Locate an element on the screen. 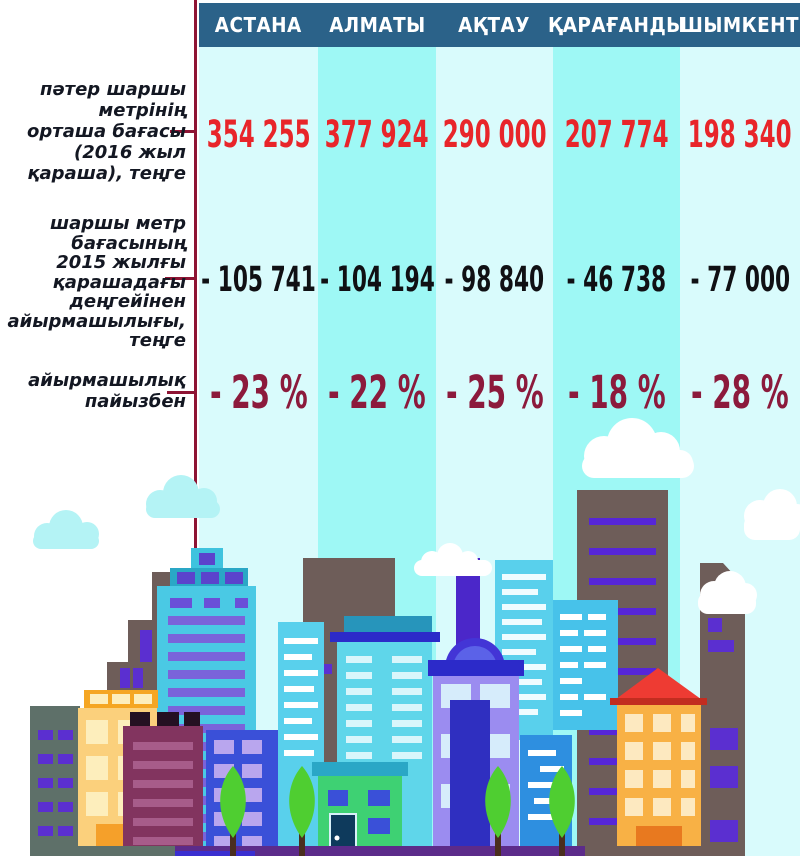 This screenshot has height=856, width=800. city-label: ШЫМКЕНТ is located at coordinates (740, 25).